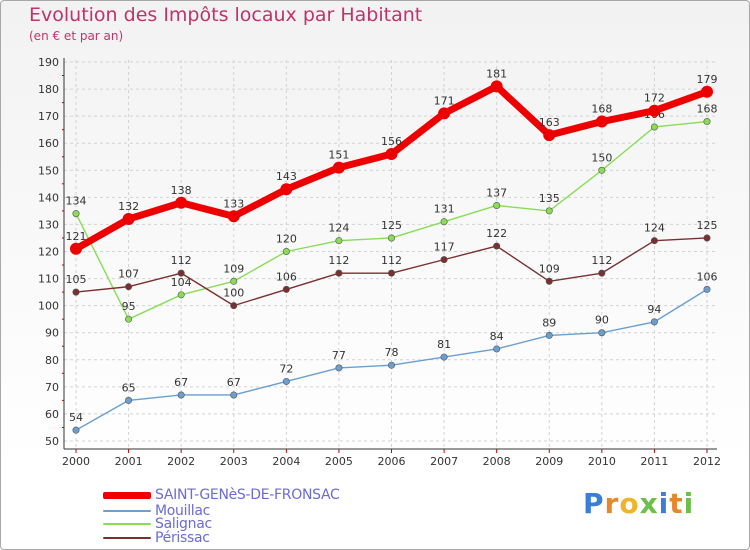 The width and height of the screenshot is (750, 550). Describe the element at coordinates (496, 192) in the screenshot. I see `data-label: 137` at that location.